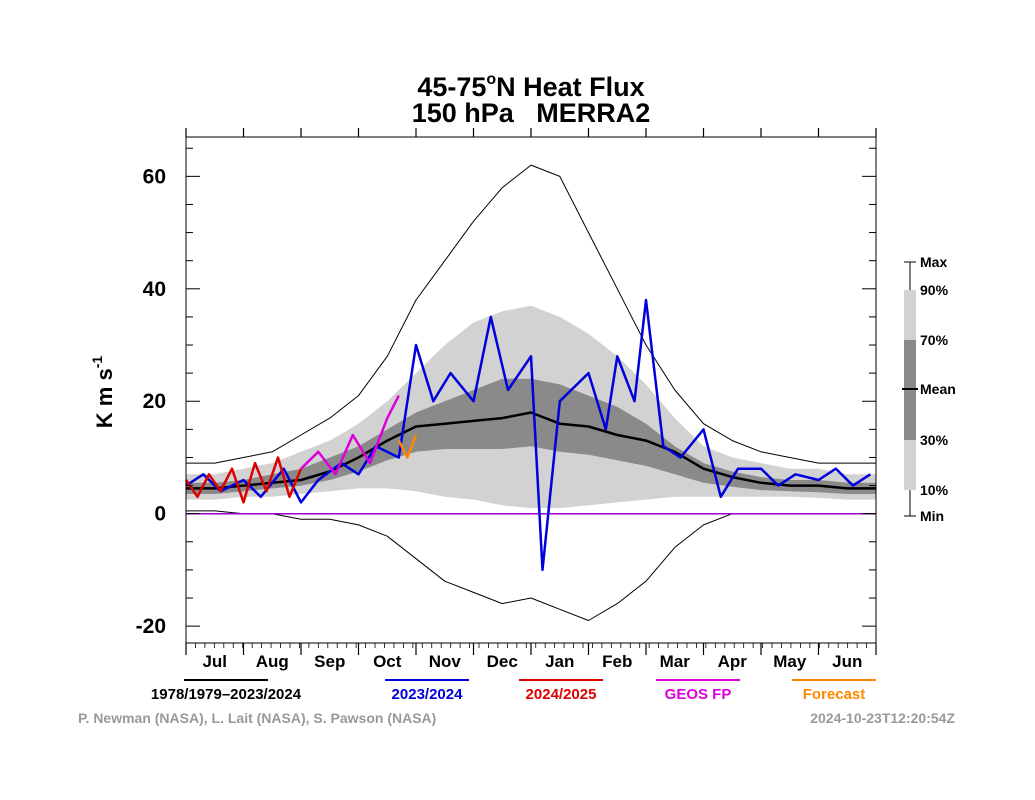 The image size is (1035, 800). What do you see at coordinates (932, 516) in the screenshot?
I see `key-label-6: Min` at bounding box center [932, 516].